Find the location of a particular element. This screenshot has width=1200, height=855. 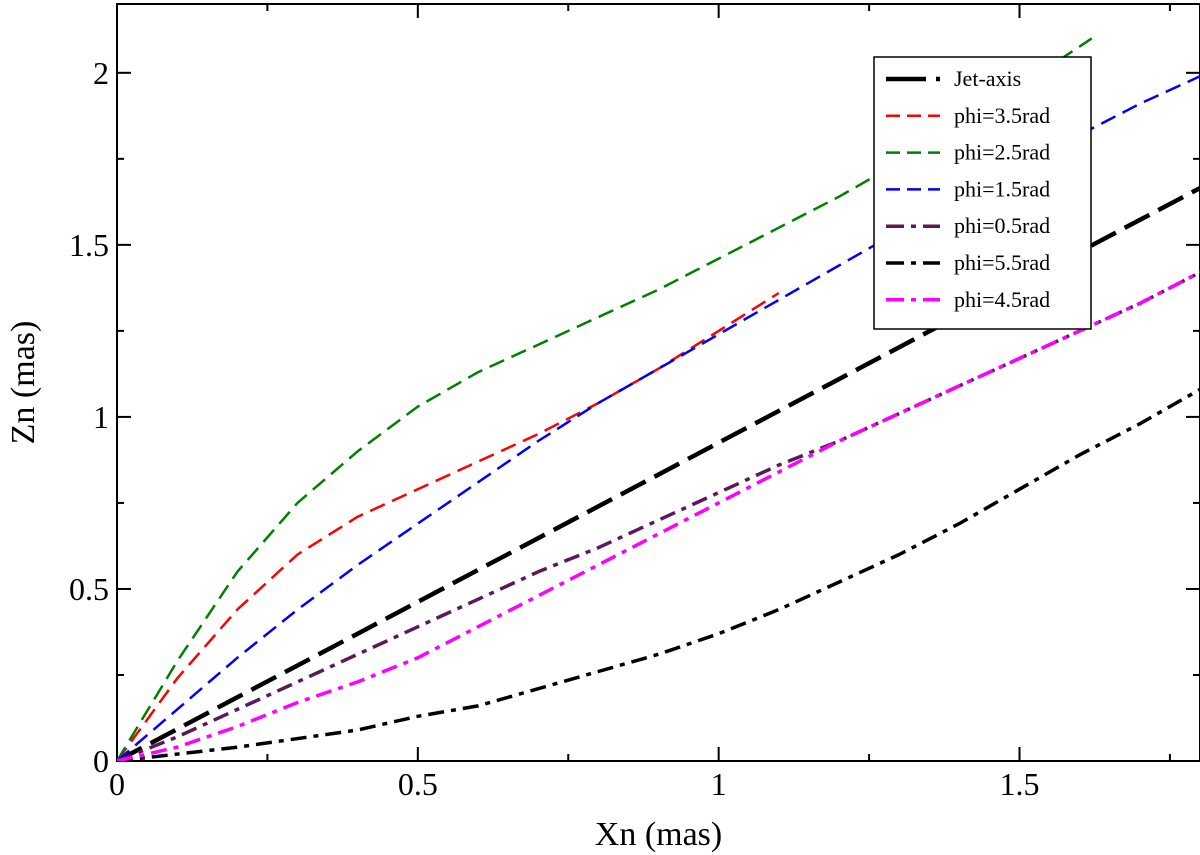

legend-label: phi=1.5rad is located at coordinates (1002, 188).